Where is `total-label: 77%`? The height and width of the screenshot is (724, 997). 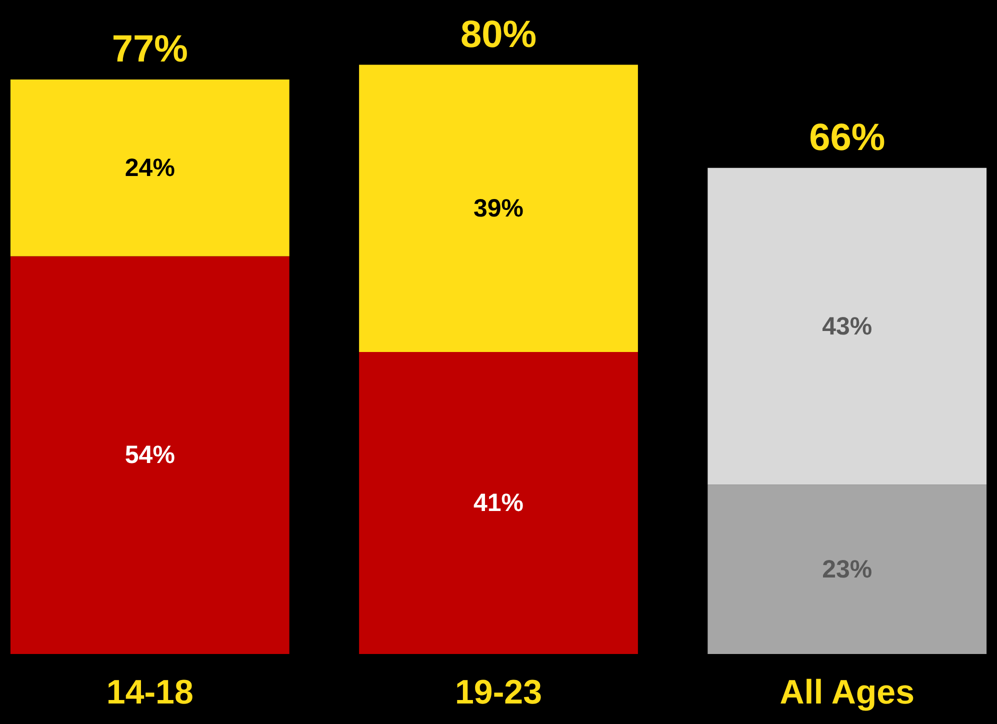 total-label: 77% is located at coordinates (150, 49).